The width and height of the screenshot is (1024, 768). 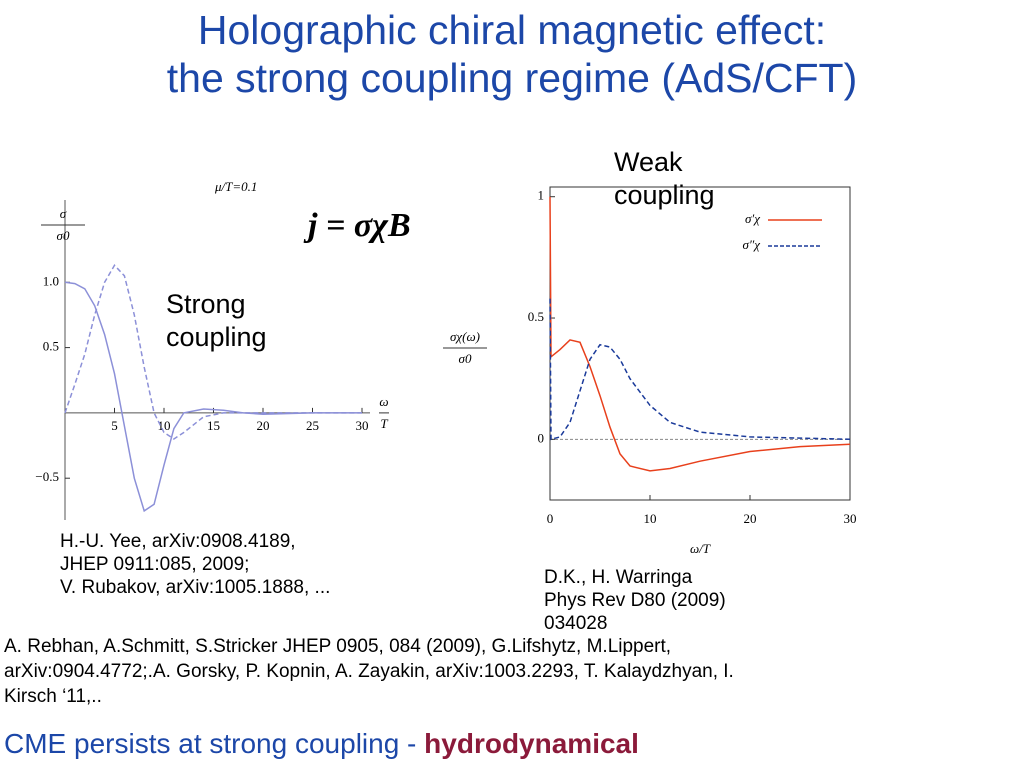 I want to click on title-line: the strong coupling regime (AdS/CFT), so click(x=512, y=78).